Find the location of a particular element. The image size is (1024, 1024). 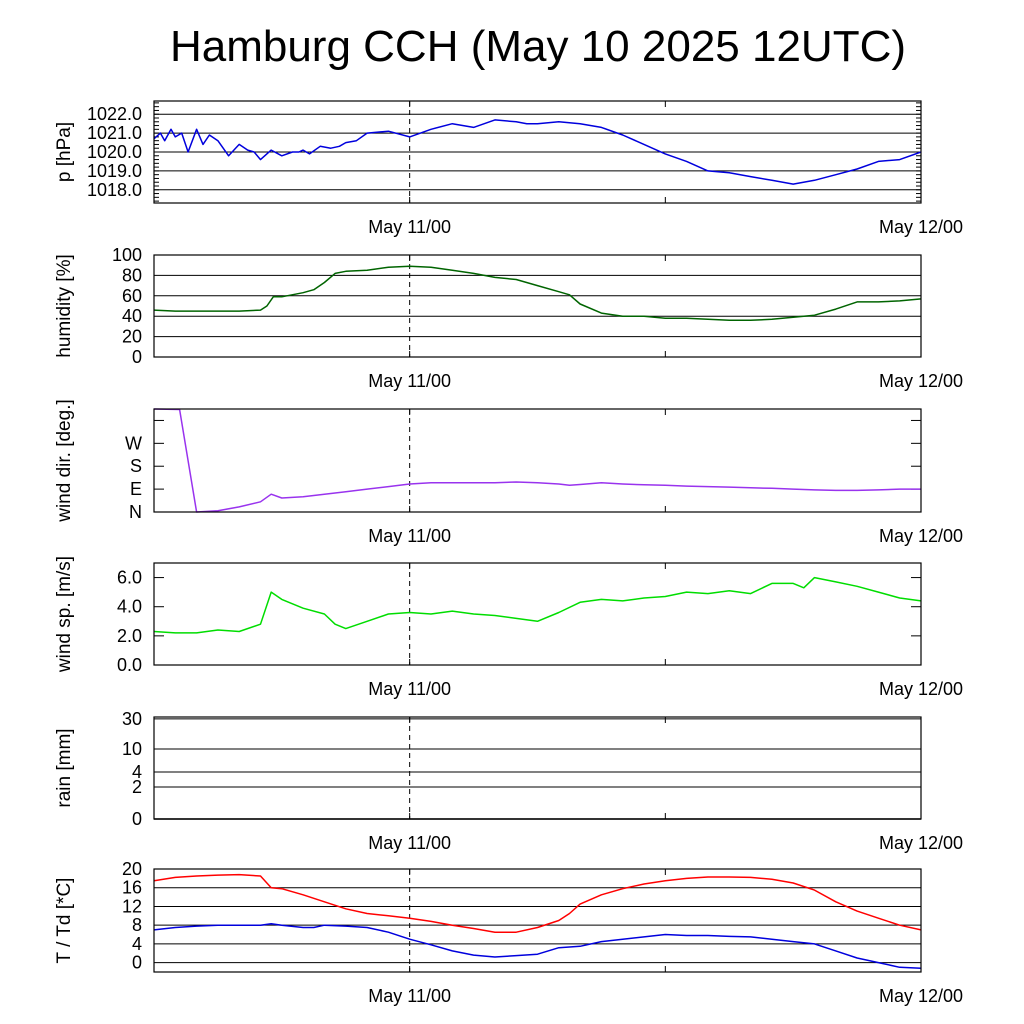

y-tick-label: 1018.0 is located at coordinates (114, 190).